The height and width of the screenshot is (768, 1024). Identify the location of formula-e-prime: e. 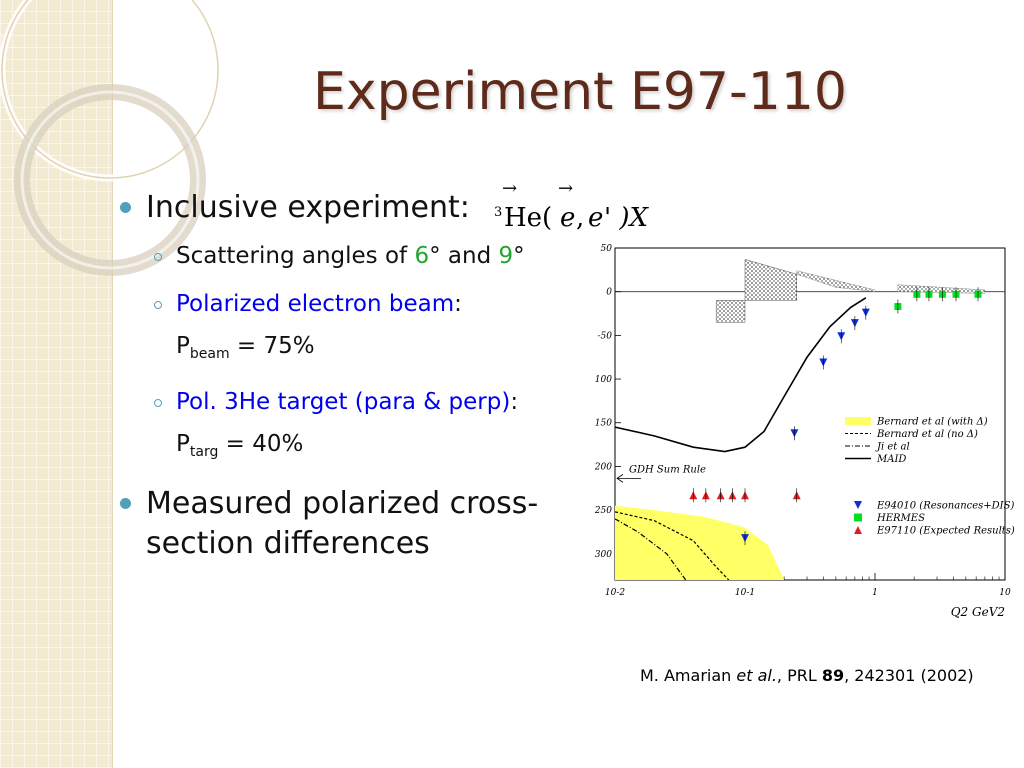
(595, 218).